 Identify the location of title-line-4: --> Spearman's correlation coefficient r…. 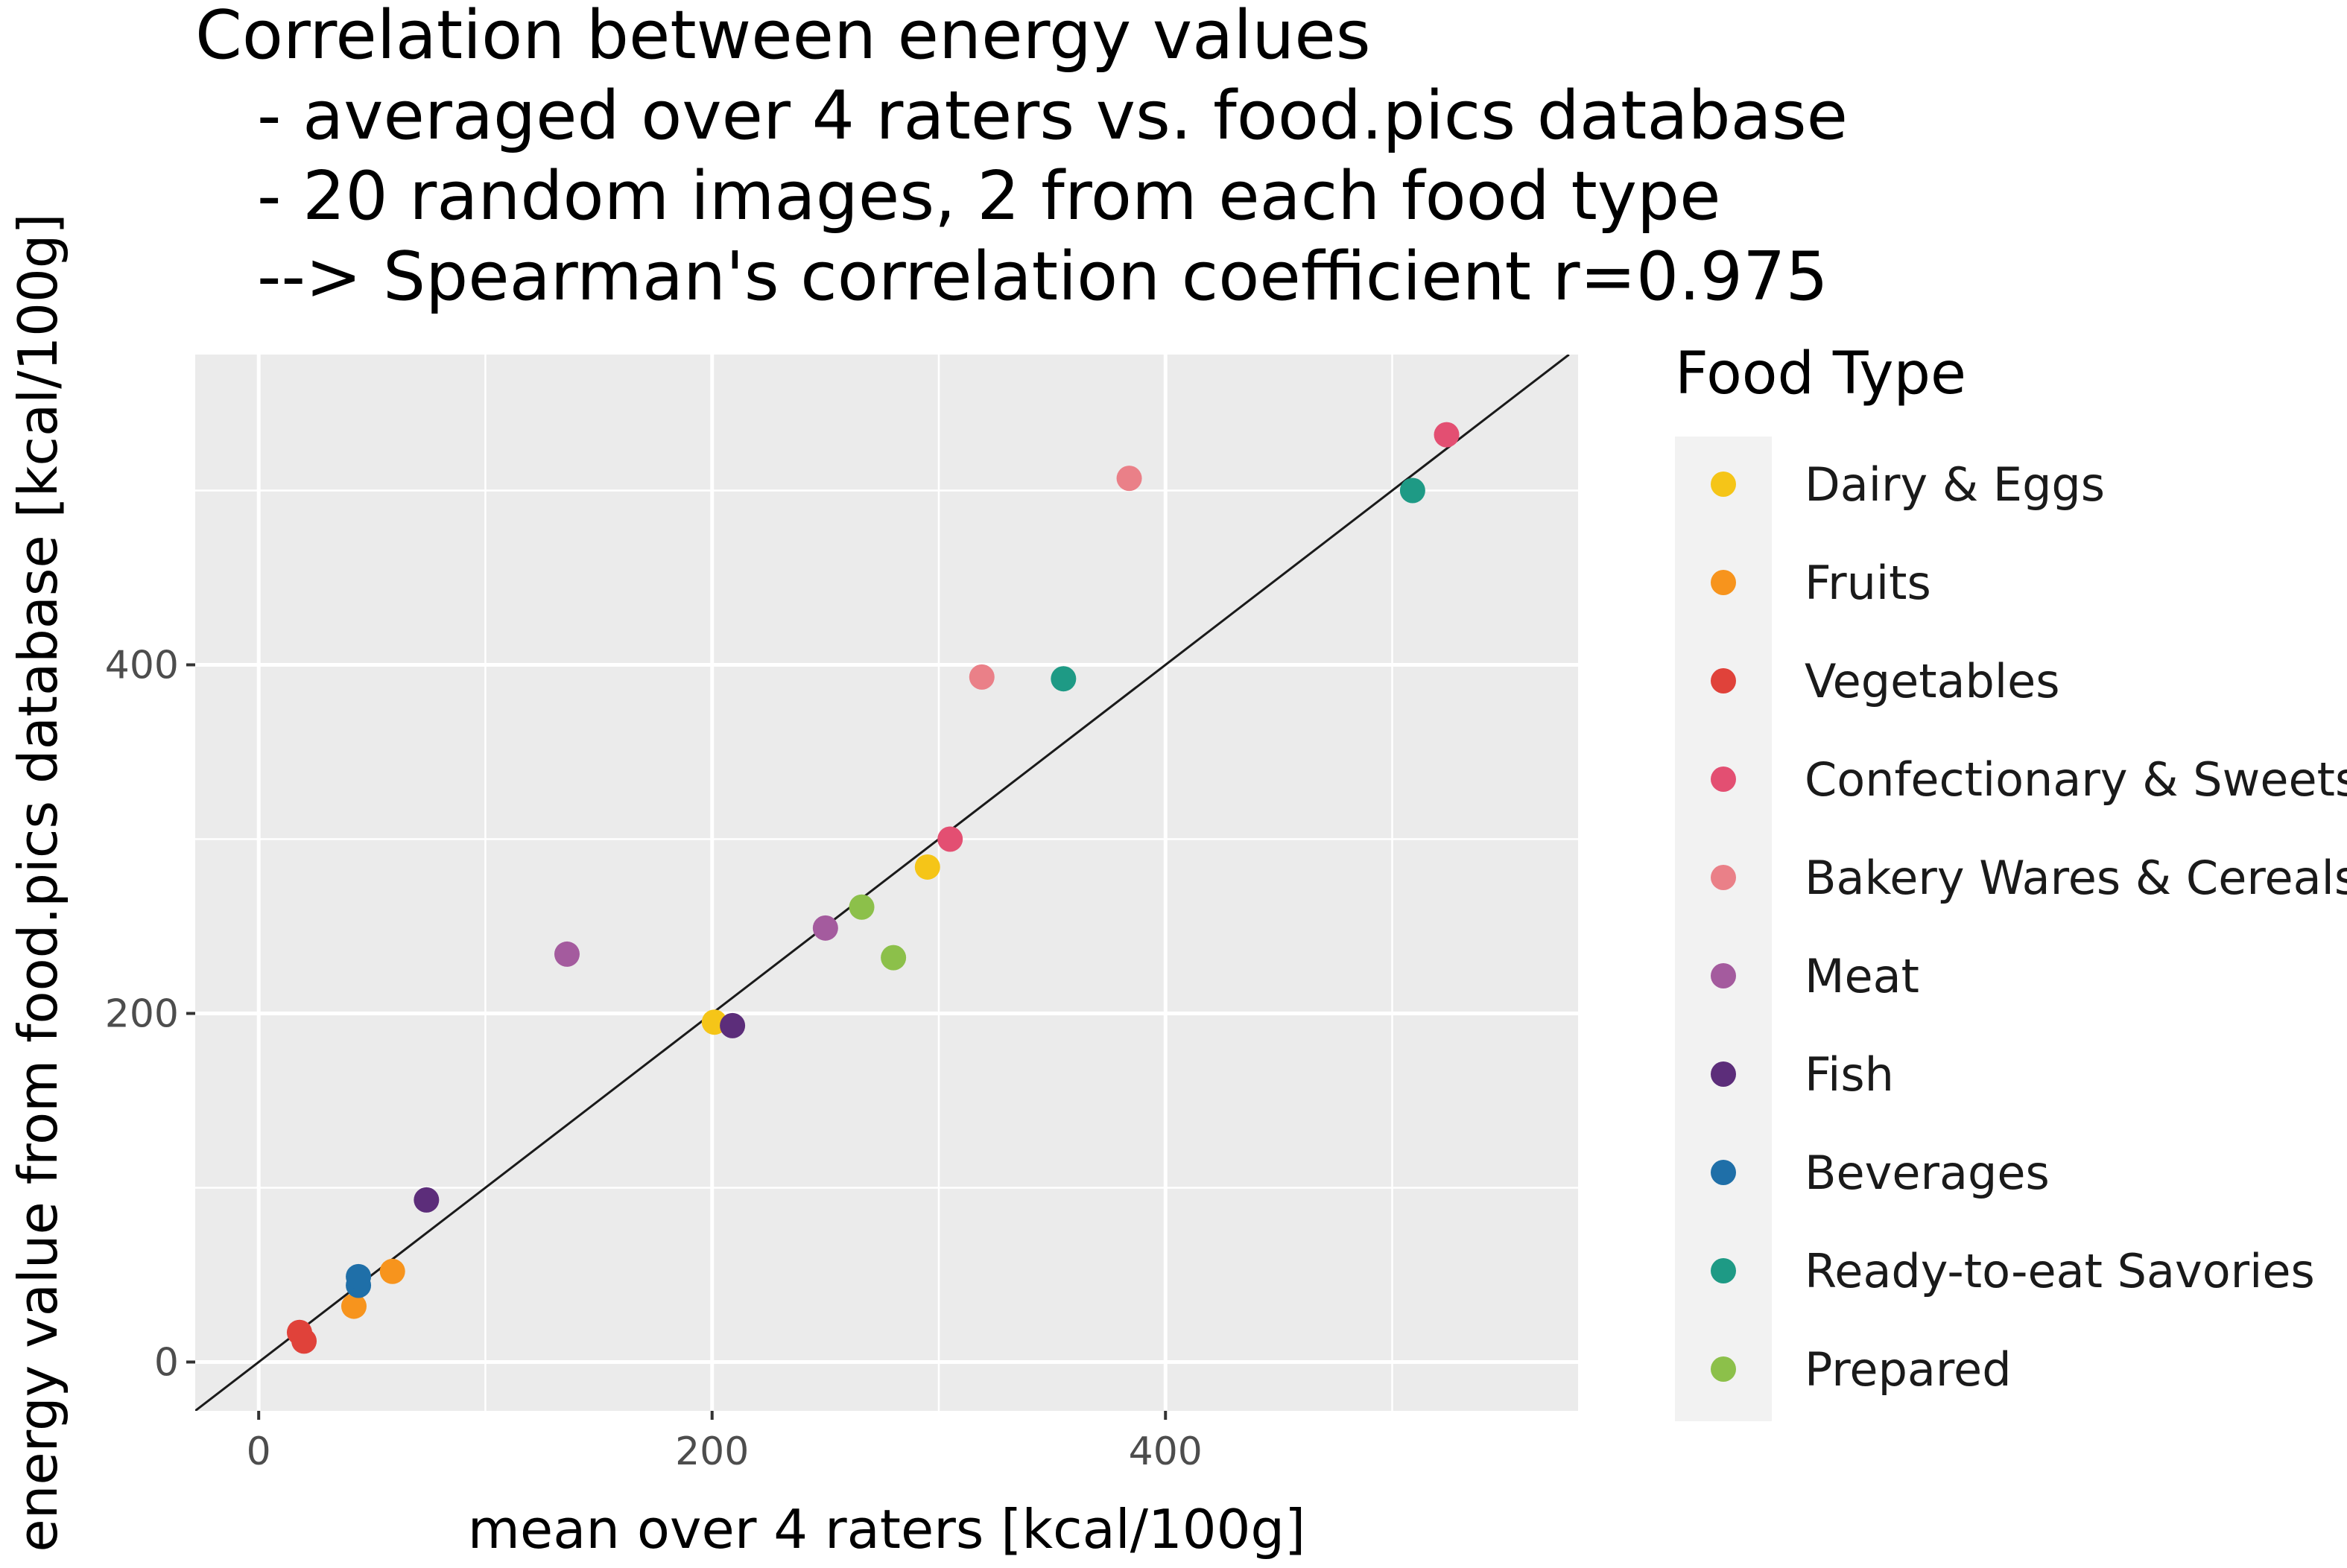
(1042, 277).